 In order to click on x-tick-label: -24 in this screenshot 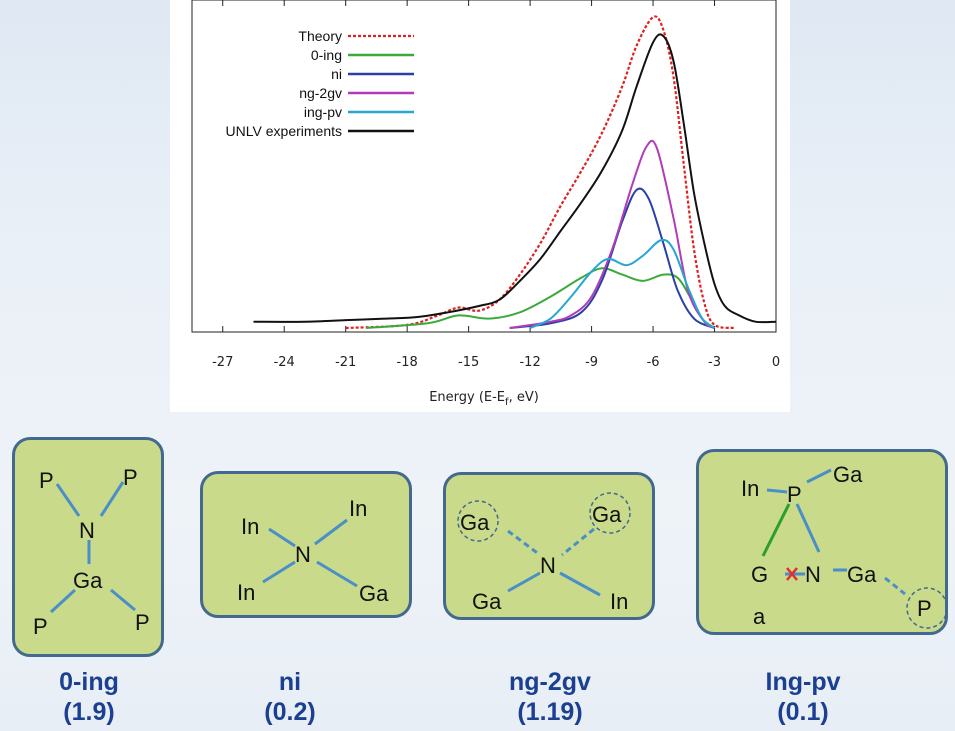, I will do `click(284, 362)`.